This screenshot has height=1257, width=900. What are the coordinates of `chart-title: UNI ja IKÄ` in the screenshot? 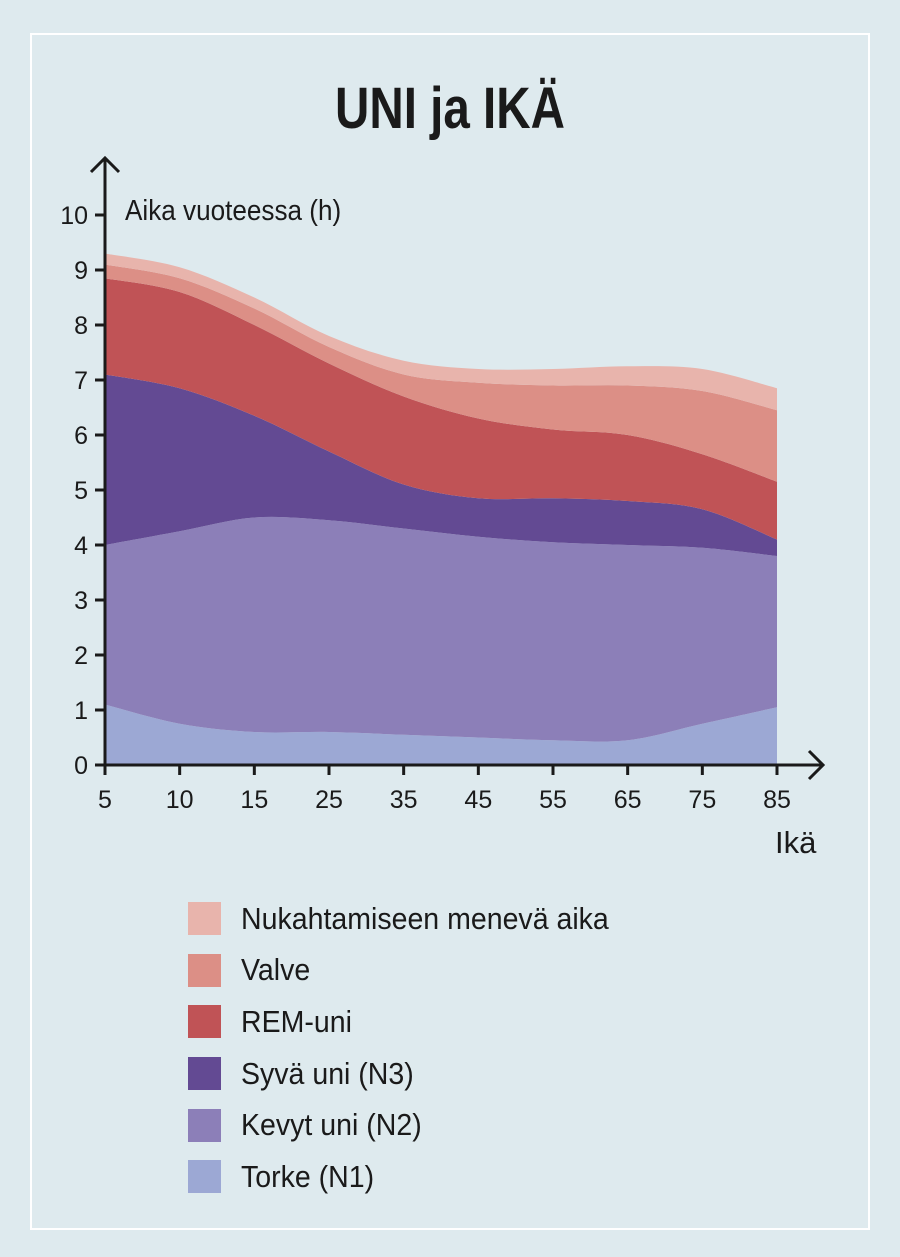 It's located at (450, 108).